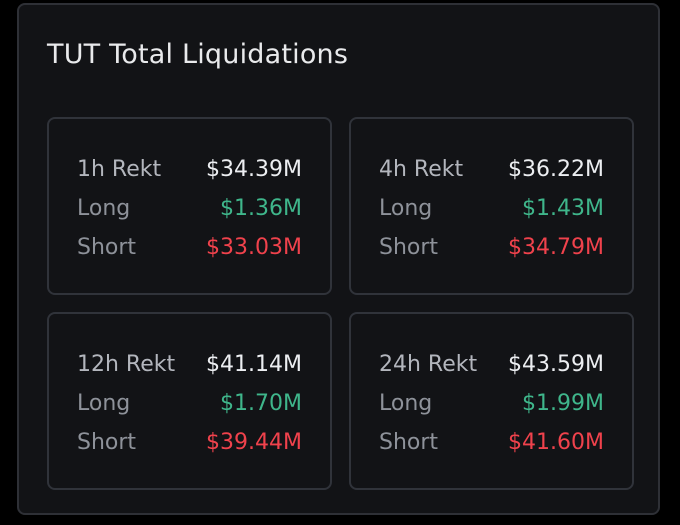 The image size is (680, 525). I want to click on total-row: 12h Rekt $41.14M, so click(189, 365).